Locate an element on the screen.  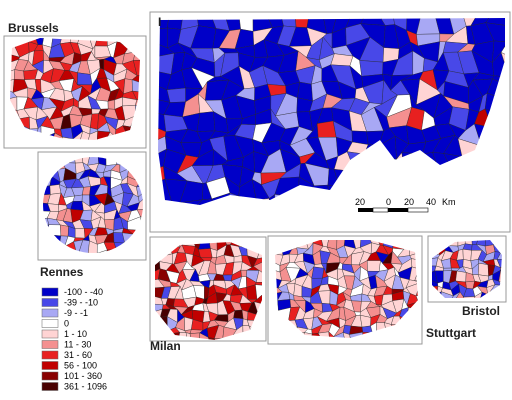
legend-label: 361 - 1096 is located at coordinates (85, 387).